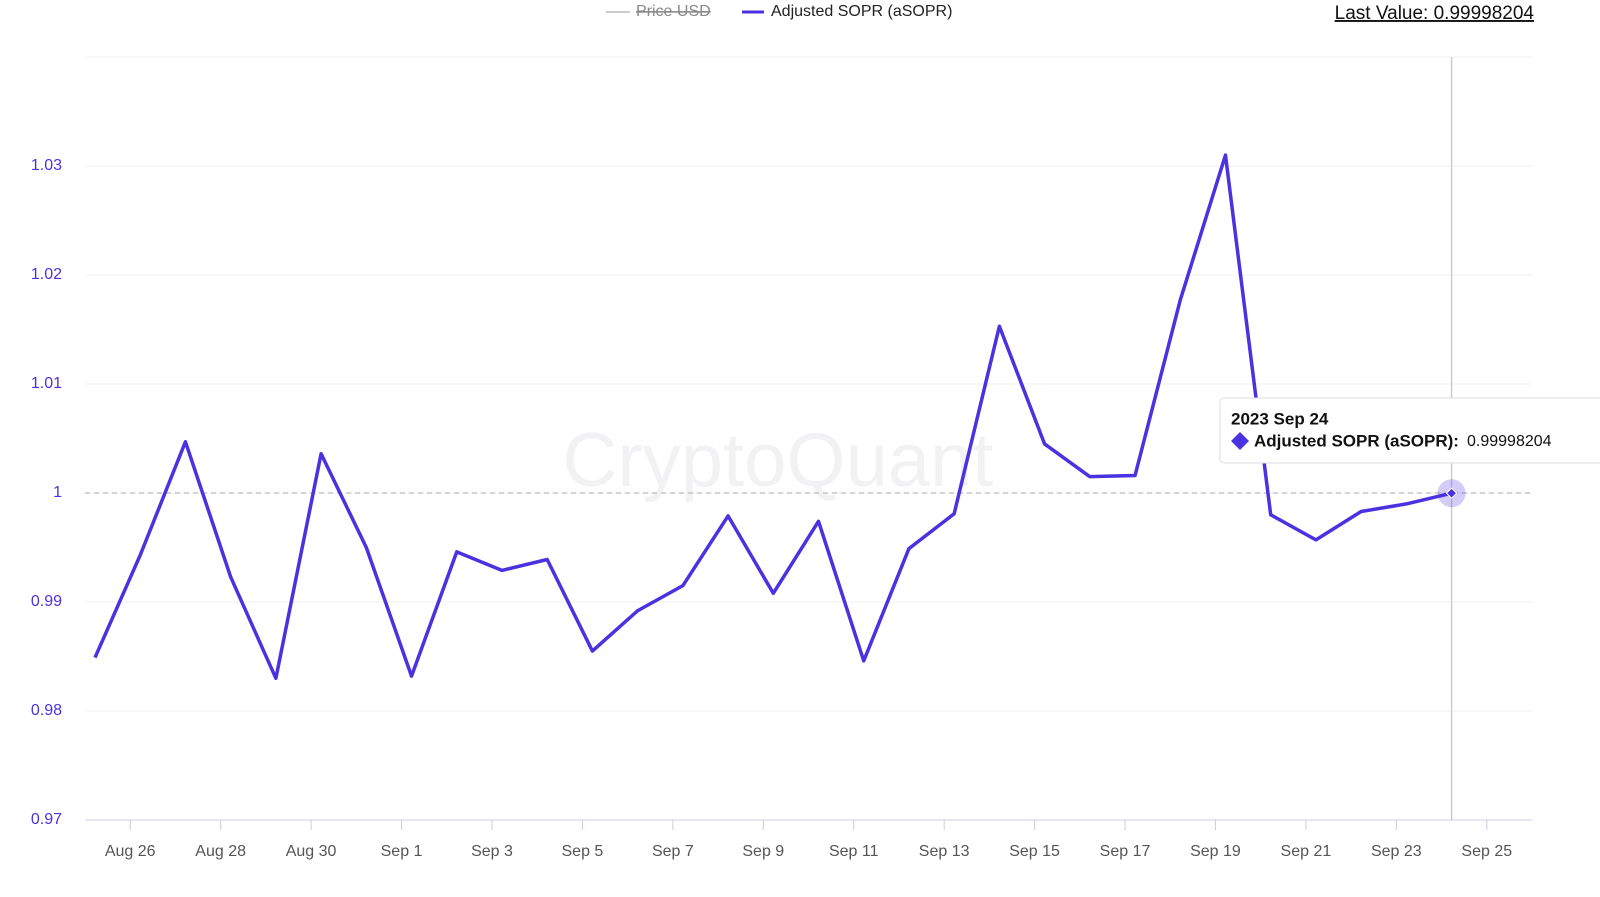  I want to click on tooltip-value: 0.99998204, so click(1509, 441).